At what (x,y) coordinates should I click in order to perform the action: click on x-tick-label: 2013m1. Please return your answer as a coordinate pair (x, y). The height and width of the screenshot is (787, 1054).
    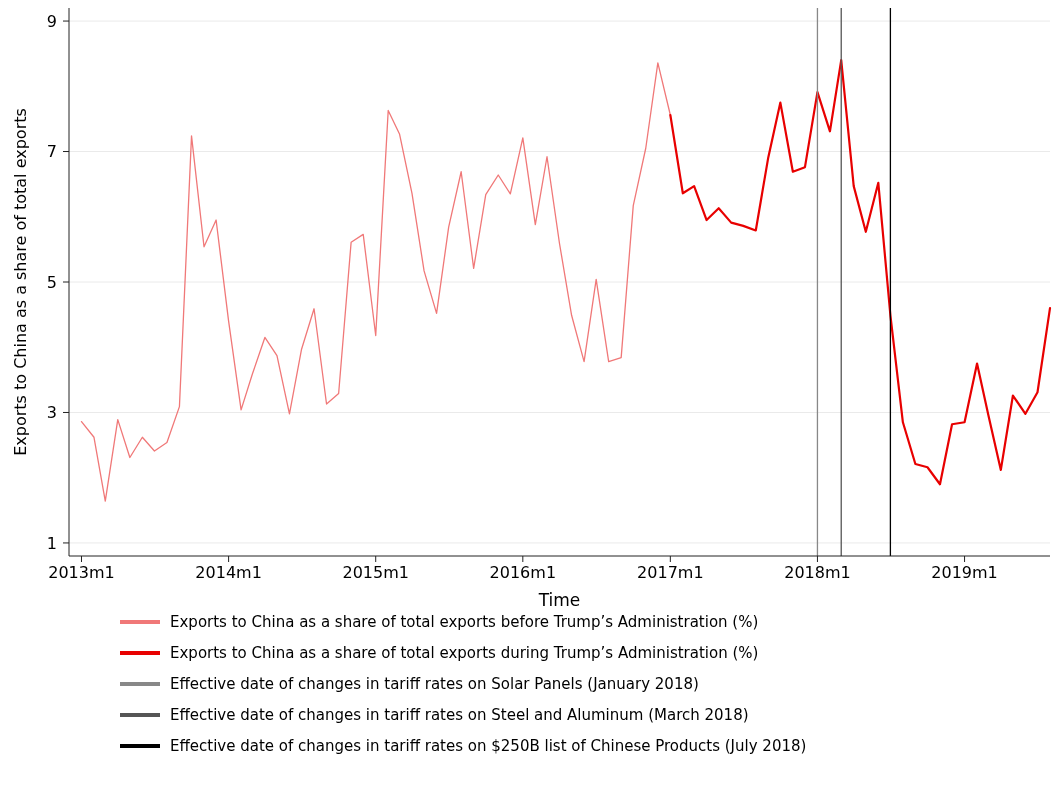
    Looking at the image, I should click on (81, 572).